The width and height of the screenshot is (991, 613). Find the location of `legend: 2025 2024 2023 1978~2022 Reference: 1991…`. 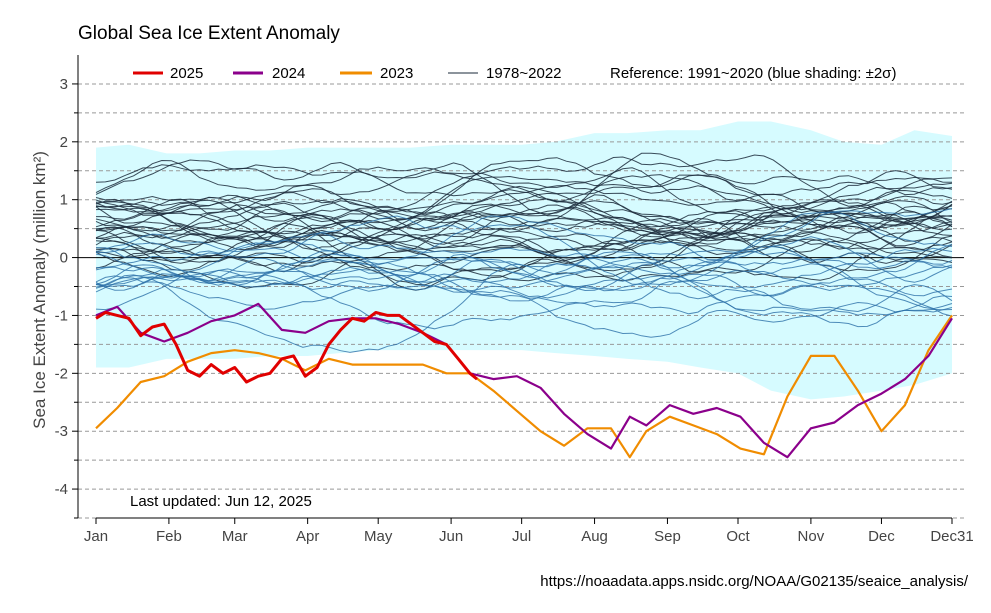

legend: 2025 2024 2023 1978~2022 Reference: 1991… is located at coordinates (514, 73).